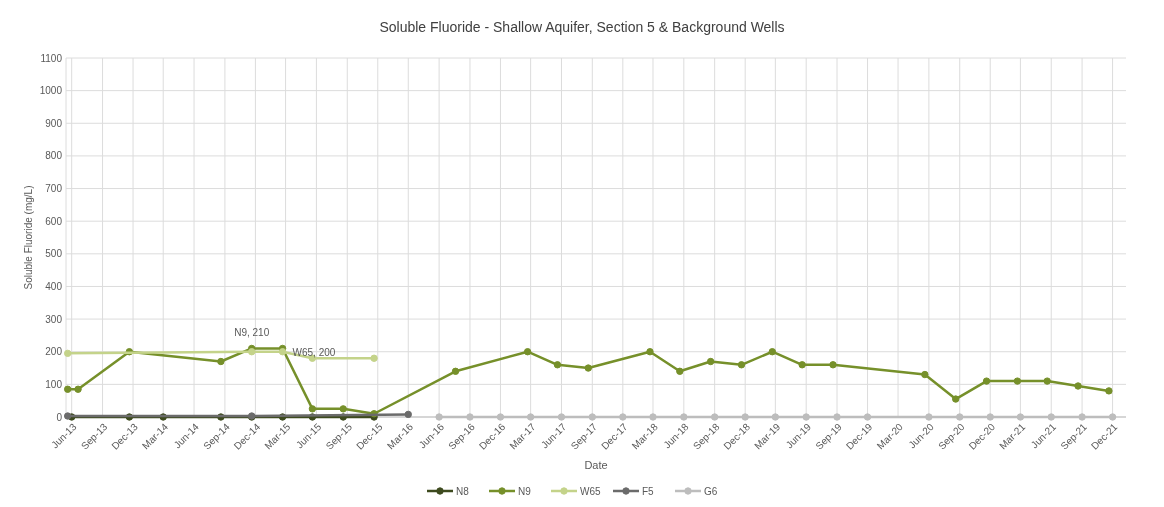 This screenshot has height=507, width=1164. Describe the element at coordinates (51, 91) in the screenshot. I see `y-tick-label: 1000` at that location.